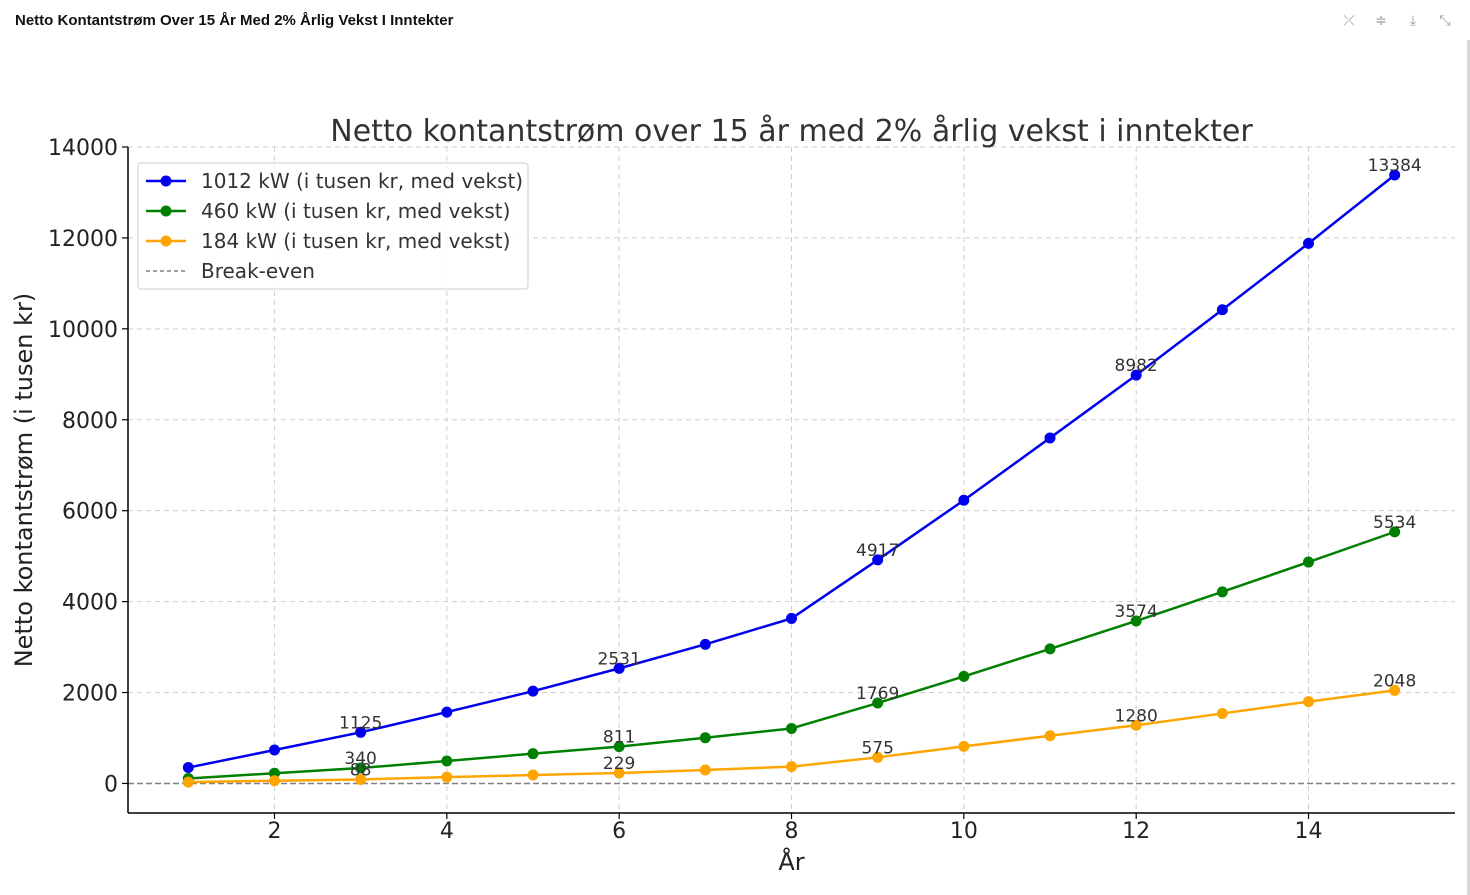  Describe the element at coordinates (83, 239) in the screenshot. I see `y-tick-label: 12000` at that location.